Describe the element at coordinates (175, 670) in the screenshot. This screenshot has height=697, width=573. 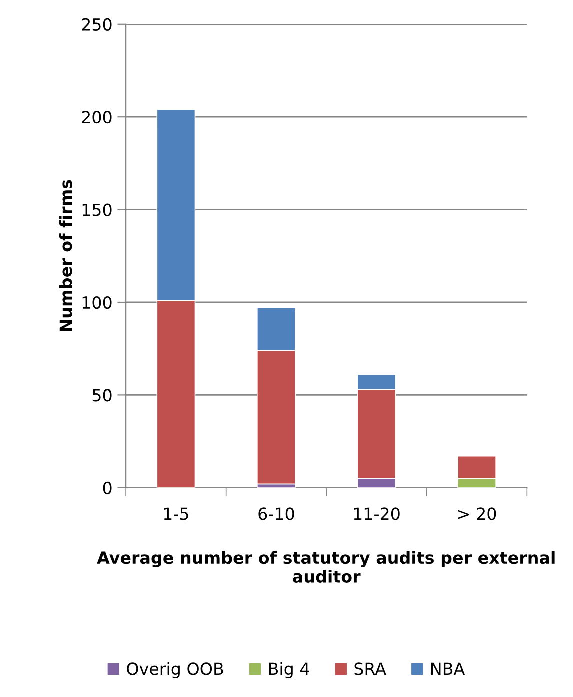
I see `legend-label: Overig OOB` at that location.